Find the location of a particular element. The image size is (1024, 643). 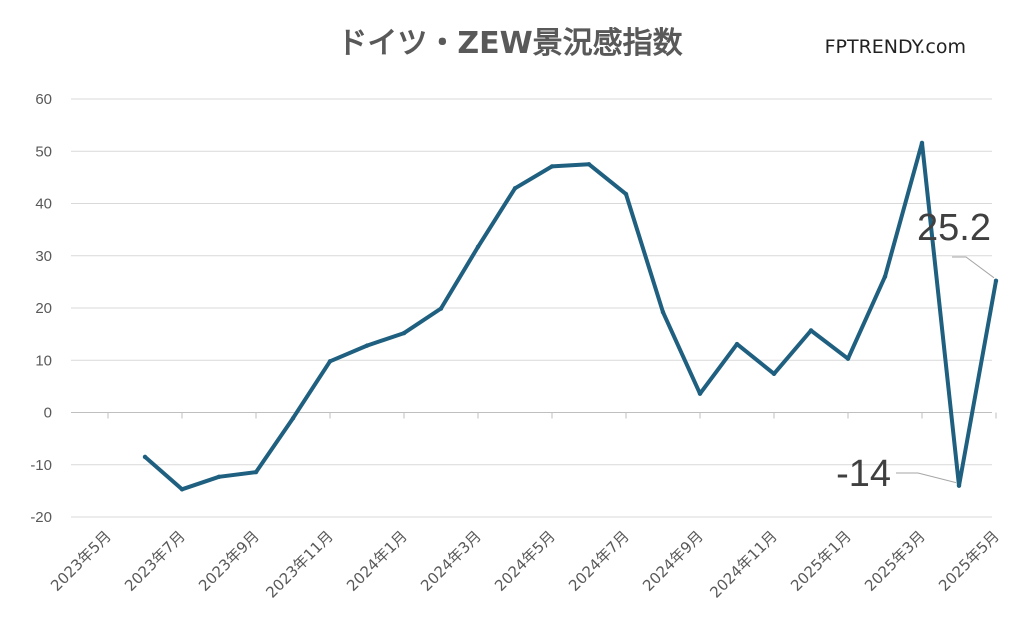

y-tick-label: 40 is located at coordinates (43, 204).